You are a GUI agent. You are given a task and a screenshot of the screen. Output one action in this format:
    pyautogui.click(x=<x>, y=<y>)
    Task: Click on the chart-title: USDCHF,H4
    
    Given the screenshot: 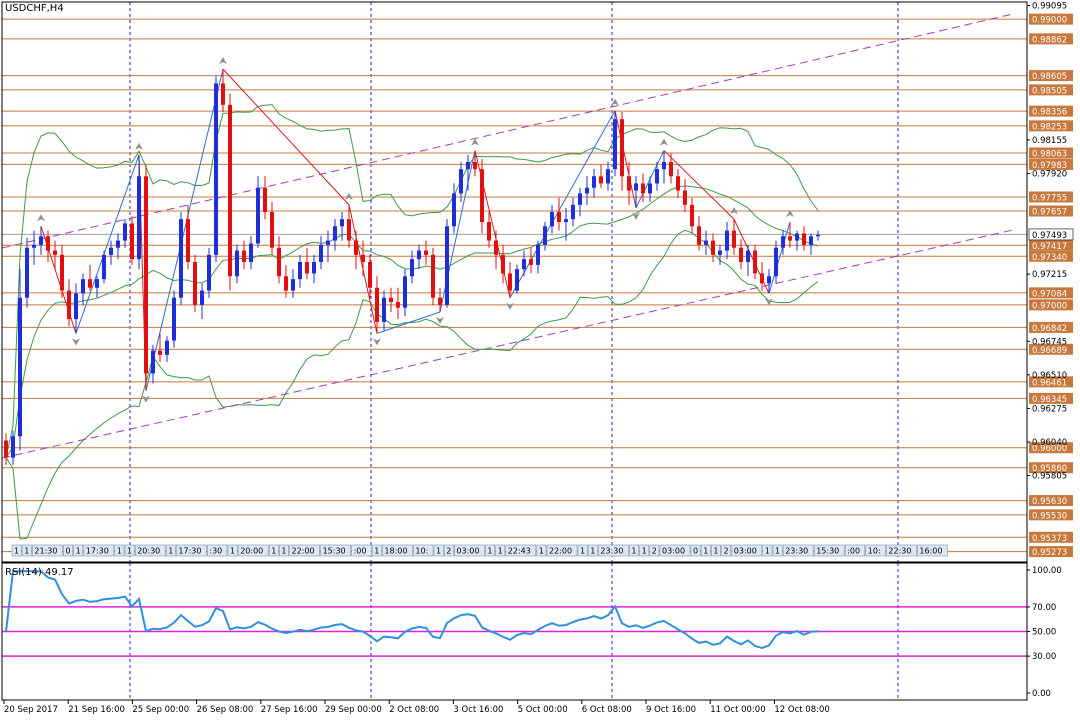 What is the action you would take?
    pyautogui.click(x=34, y=8)
    